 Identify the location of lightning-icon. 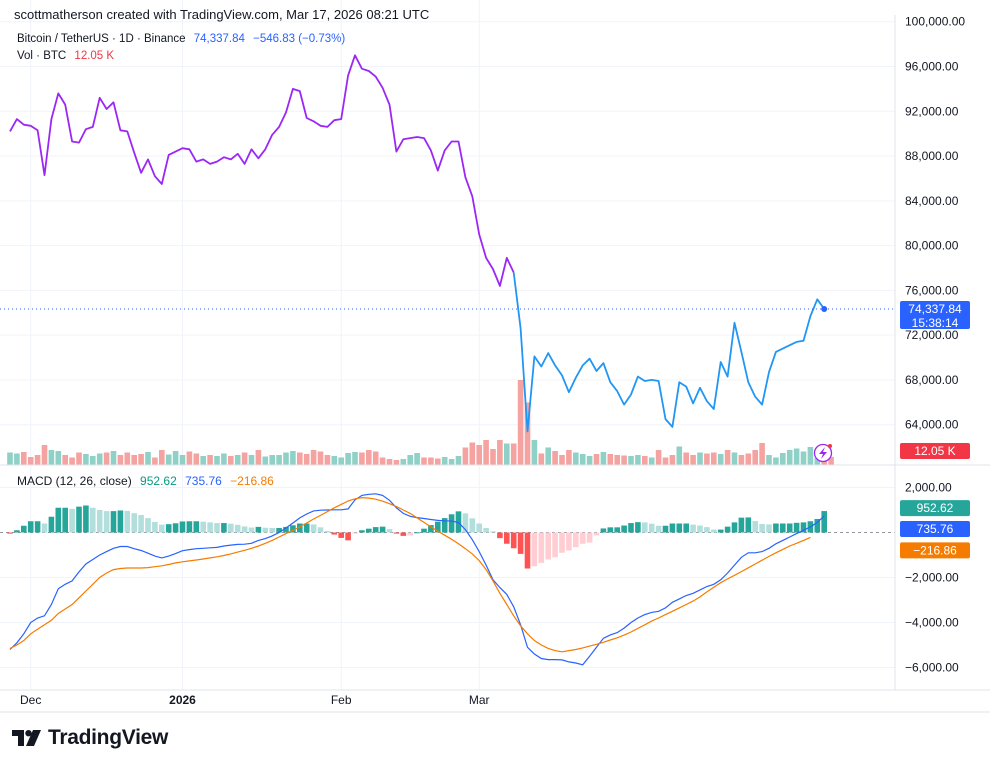
(823, 453).